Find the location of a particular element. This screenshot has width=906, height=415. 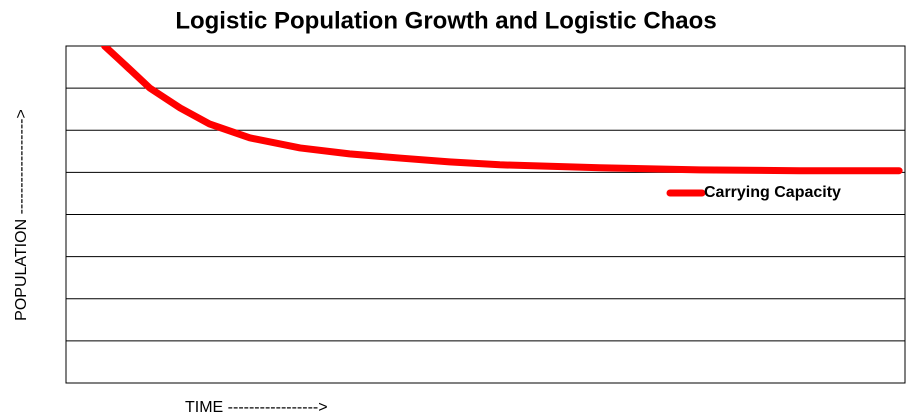

y-axis-label: POPULATION ------------------> is located at coordinates (21, 215).